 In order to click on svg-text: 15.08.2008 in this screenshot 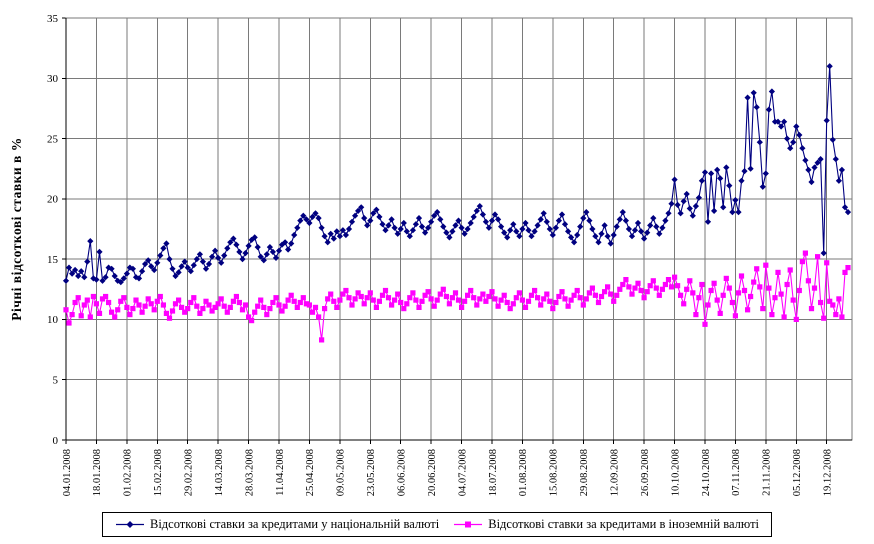, I will do `click(554, 472)`.